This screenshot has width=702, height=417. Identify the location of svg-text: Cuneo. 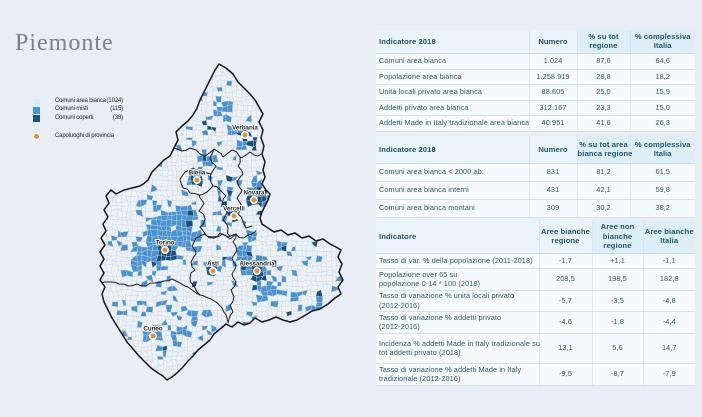
(152, 329).